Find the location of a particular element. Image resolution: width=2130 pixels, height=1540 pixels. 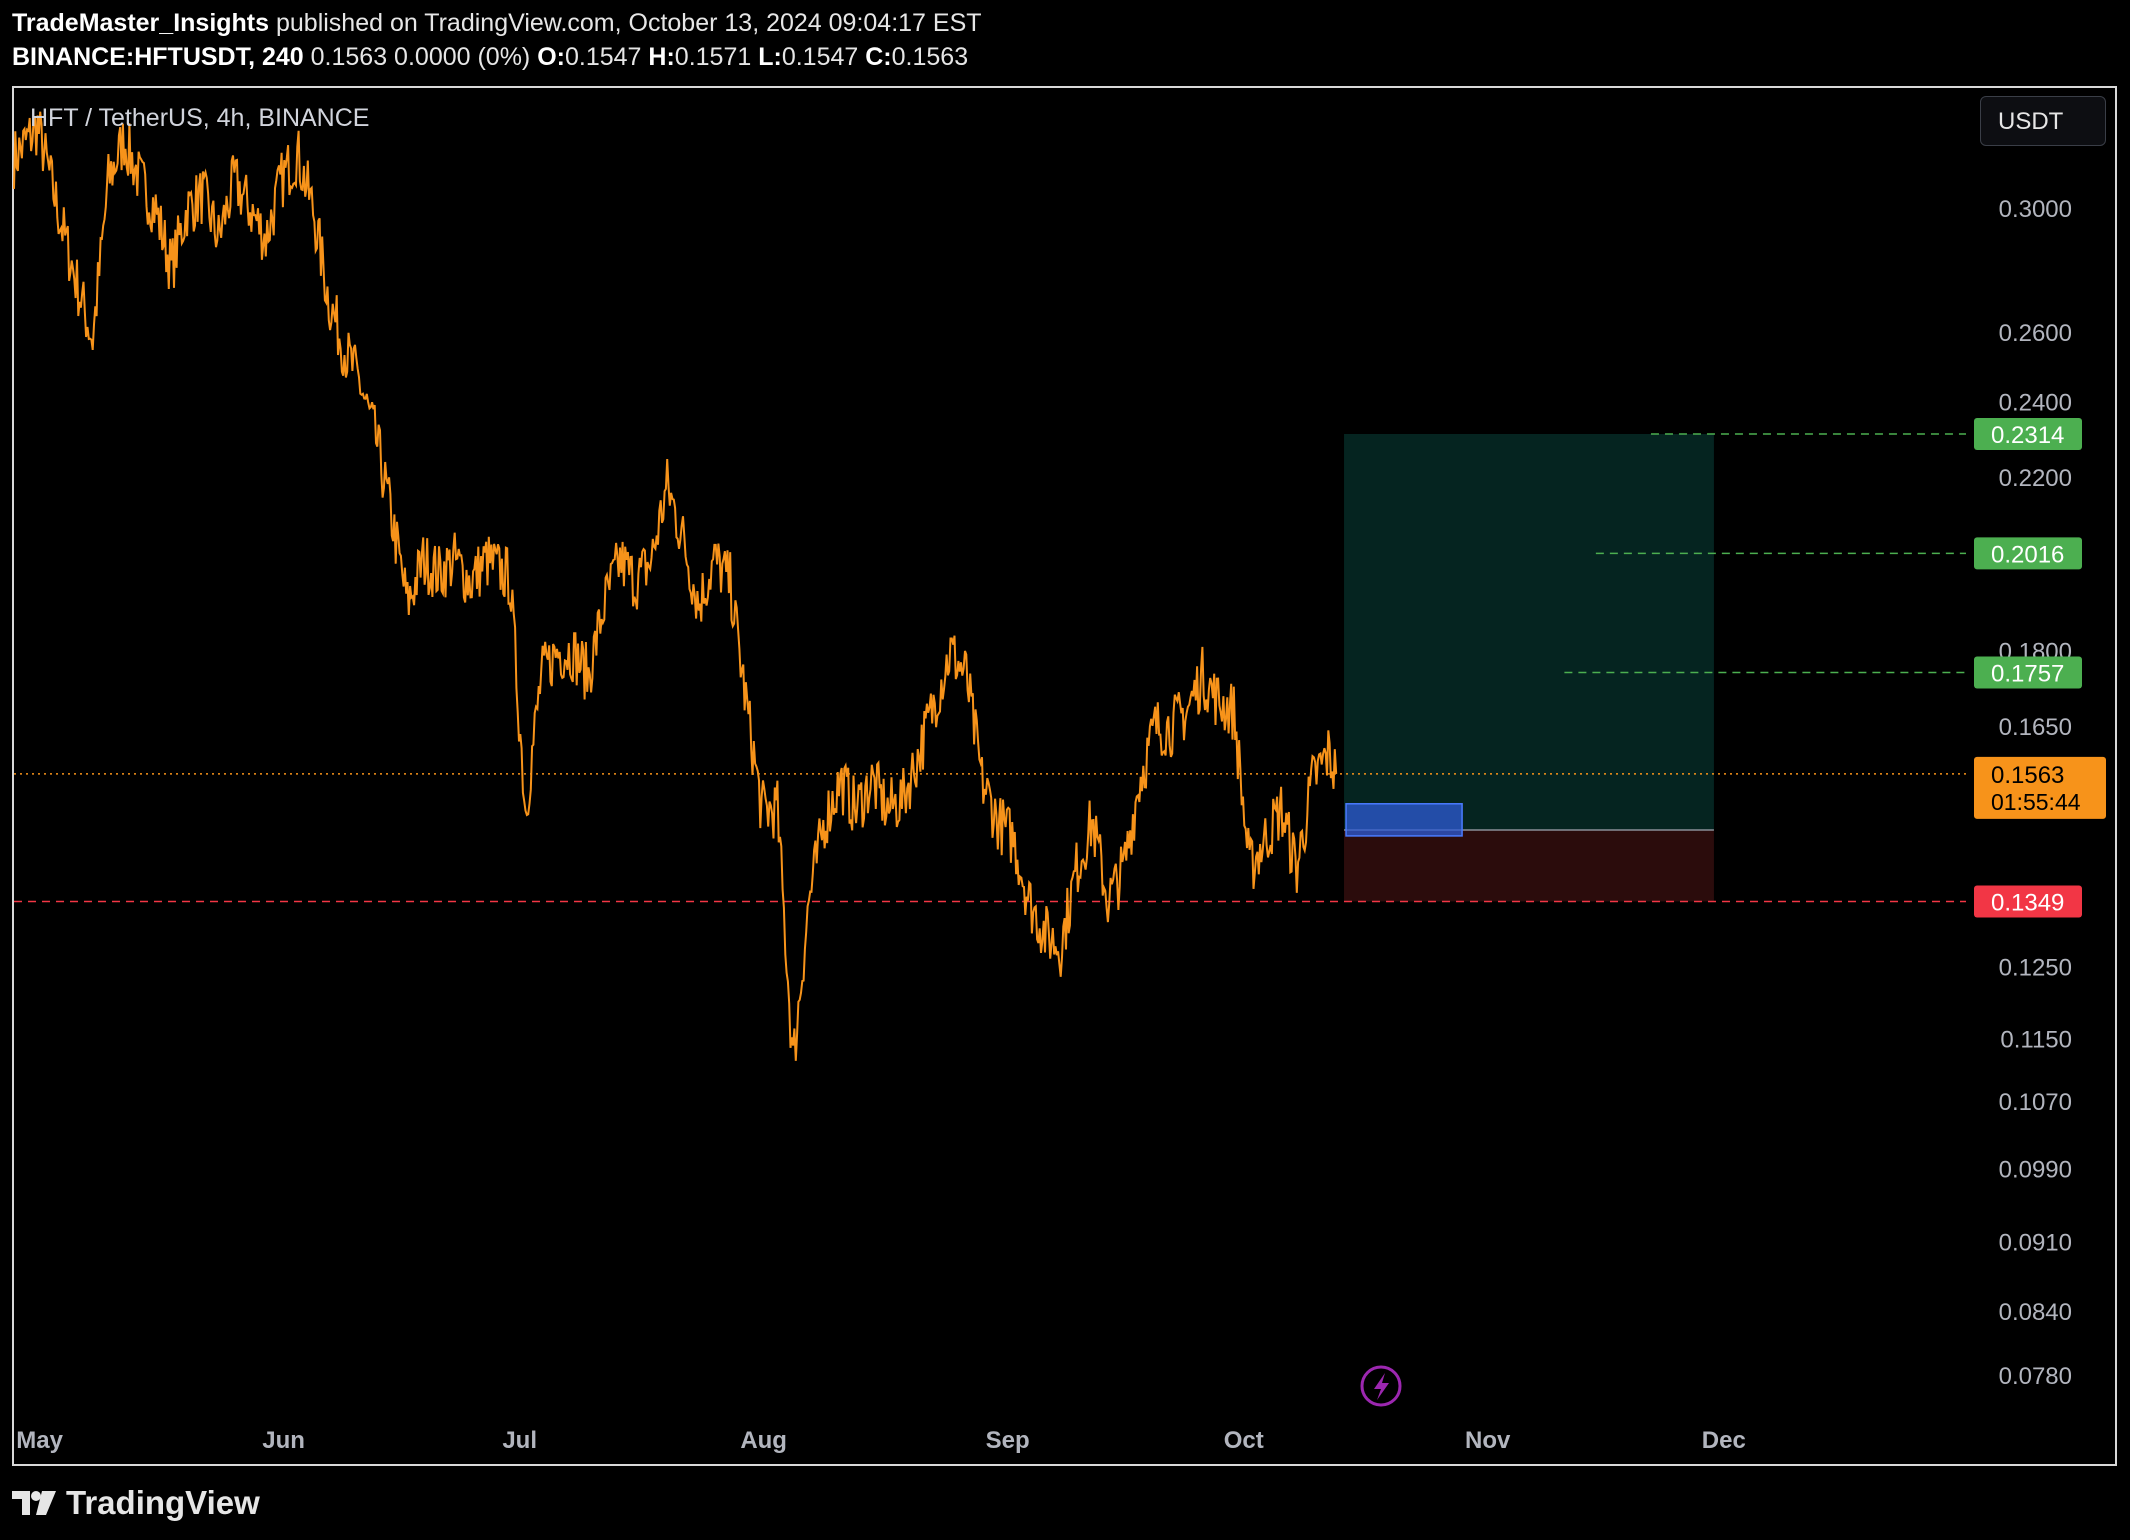

stop-loss-zone is located at coordinates (1529, 865).